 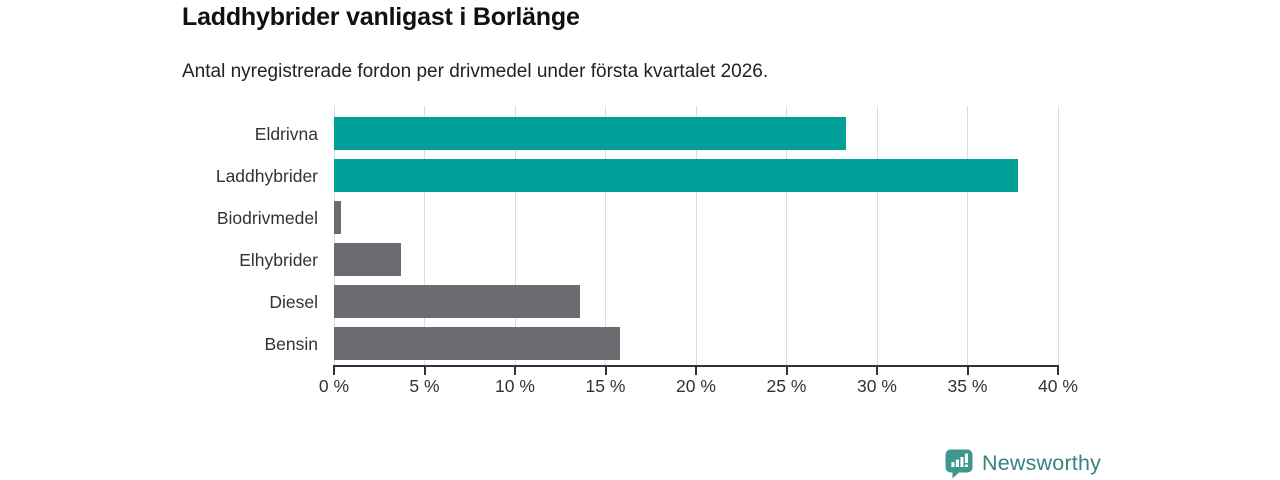 What do you see at coordinates (291, 343) in the screenshot?
I see `category-label-bensin: Bensin` at bounding box center [291, 343].